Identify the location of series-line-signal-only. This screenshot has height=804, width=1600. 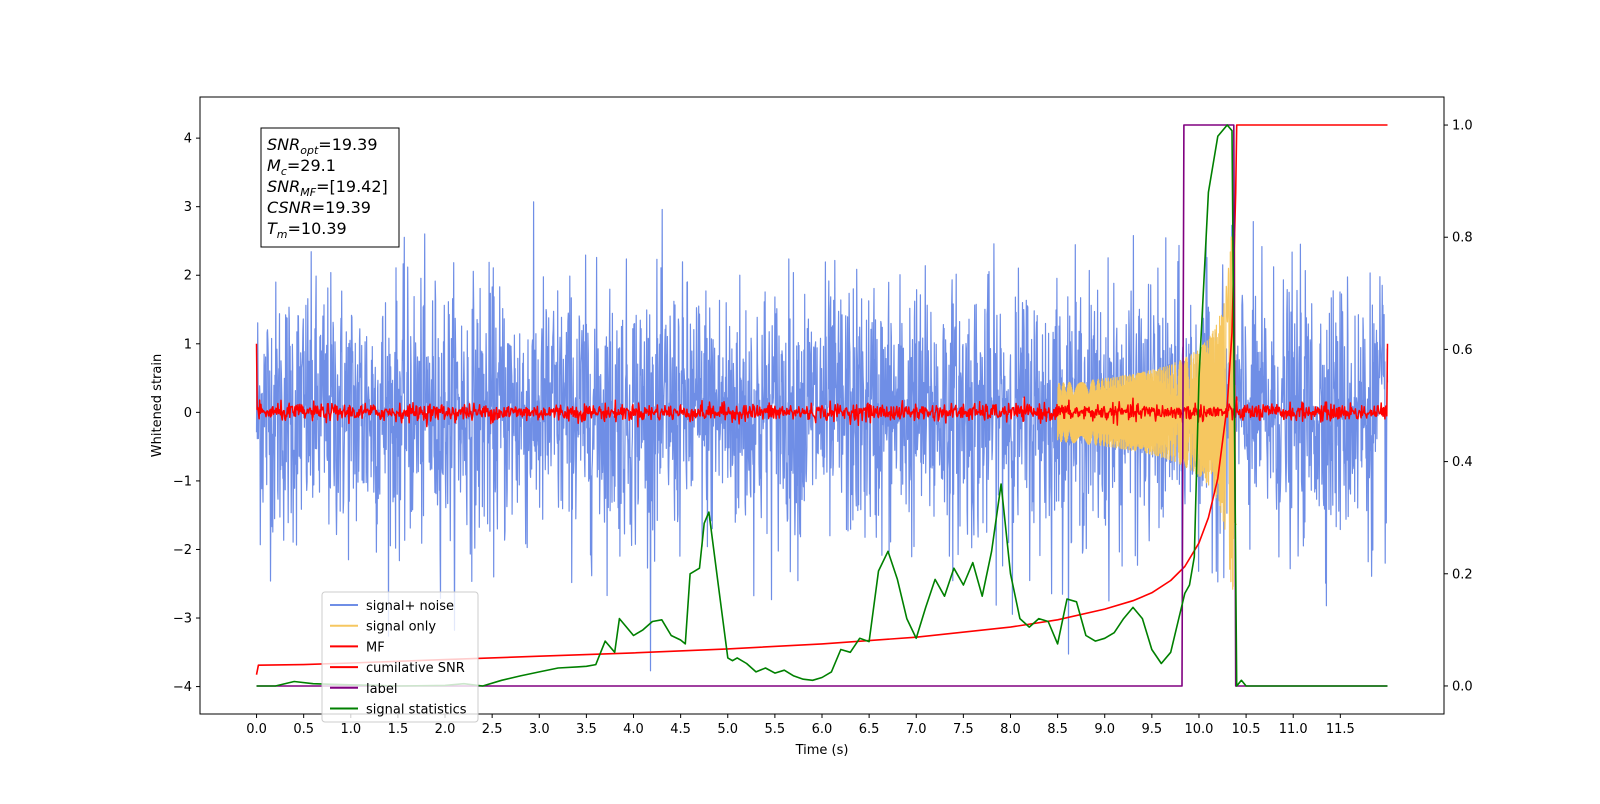
(1147, 411).